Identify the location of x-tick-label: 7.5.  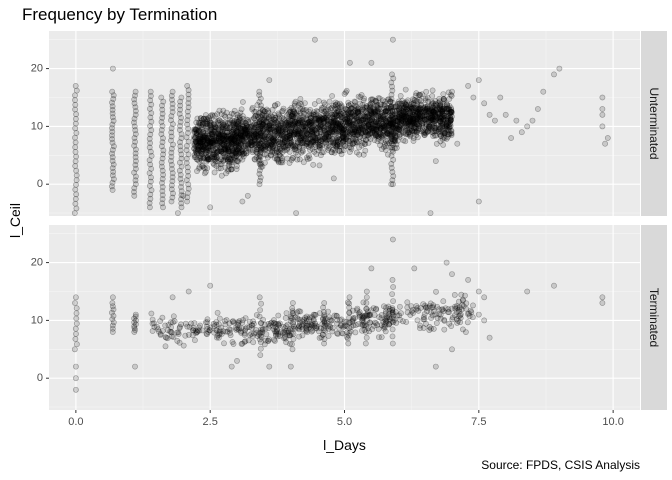
(478, 422).